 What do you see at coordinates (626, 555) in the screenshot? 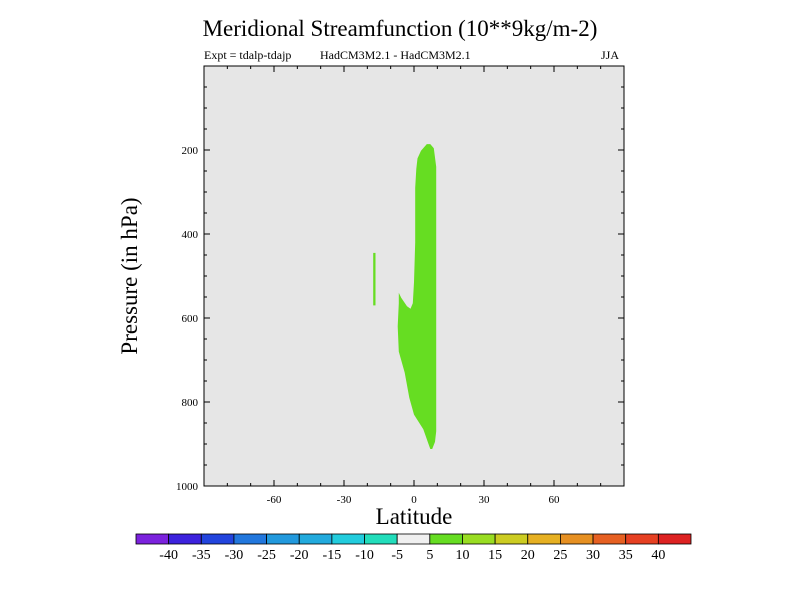
I see `colorbar-label: 35` at bounding box center [626, 555].